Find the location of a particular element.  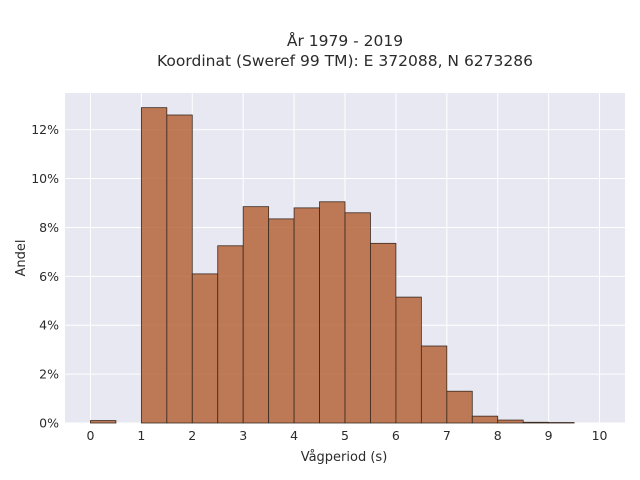

x-tick-label: 3 is located at coordinates (243, 435).